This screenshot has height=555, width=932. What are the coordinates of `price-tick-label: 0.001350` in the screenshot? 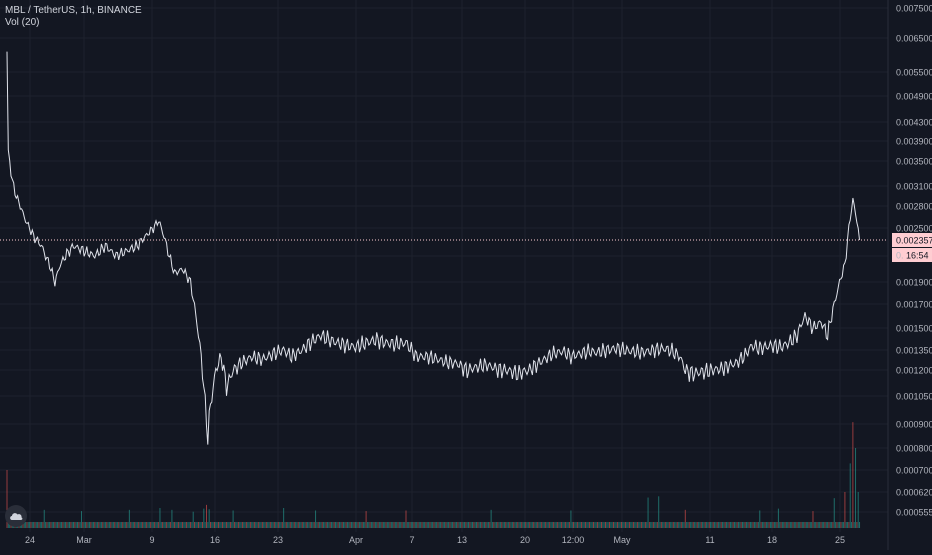 It's located at (914, 351).